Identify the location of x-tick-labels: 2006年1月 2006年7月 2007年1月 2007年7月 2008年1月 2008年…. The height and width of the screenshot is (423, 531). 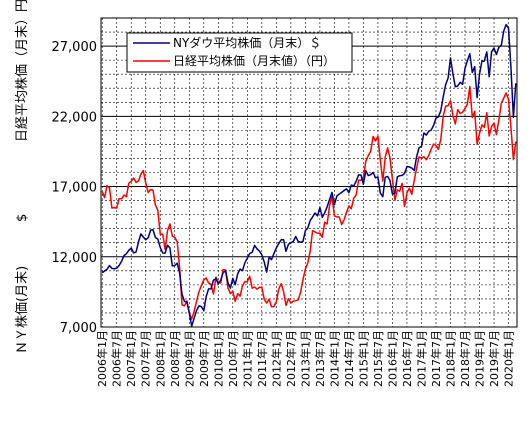
(305, 358).